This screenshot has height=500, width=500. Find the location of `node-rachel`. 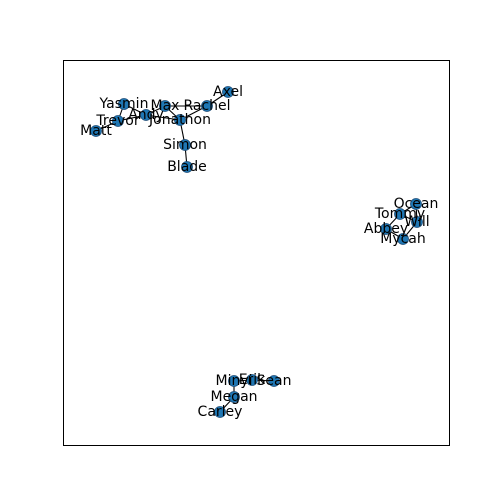

node-rachel is located at coordinates (207, 106).